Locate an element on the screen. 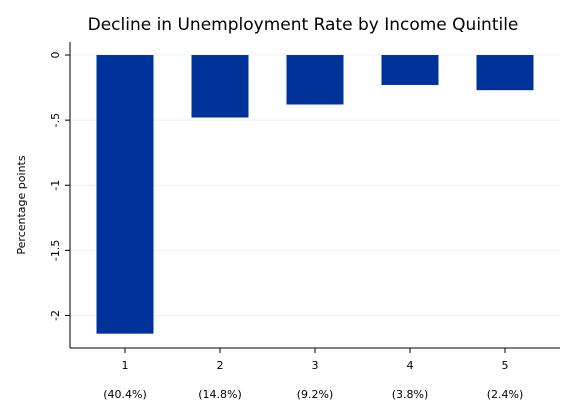 The height and width of the screenshot is (415, 576). x-tick-label: 3 is located at coordinates (315, 365).